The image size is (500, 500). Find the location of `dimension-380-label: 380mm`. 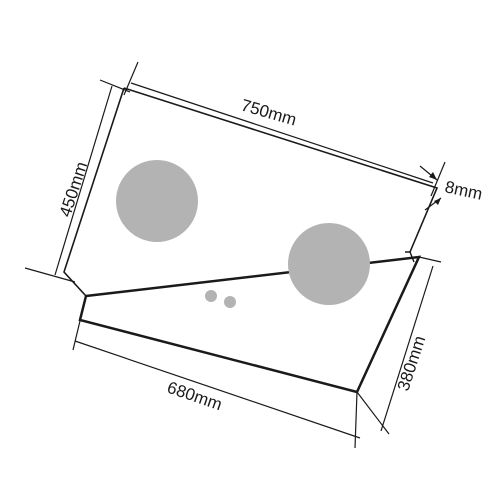

dimension-380-label: 380mm is located at coordinates (412, 363).